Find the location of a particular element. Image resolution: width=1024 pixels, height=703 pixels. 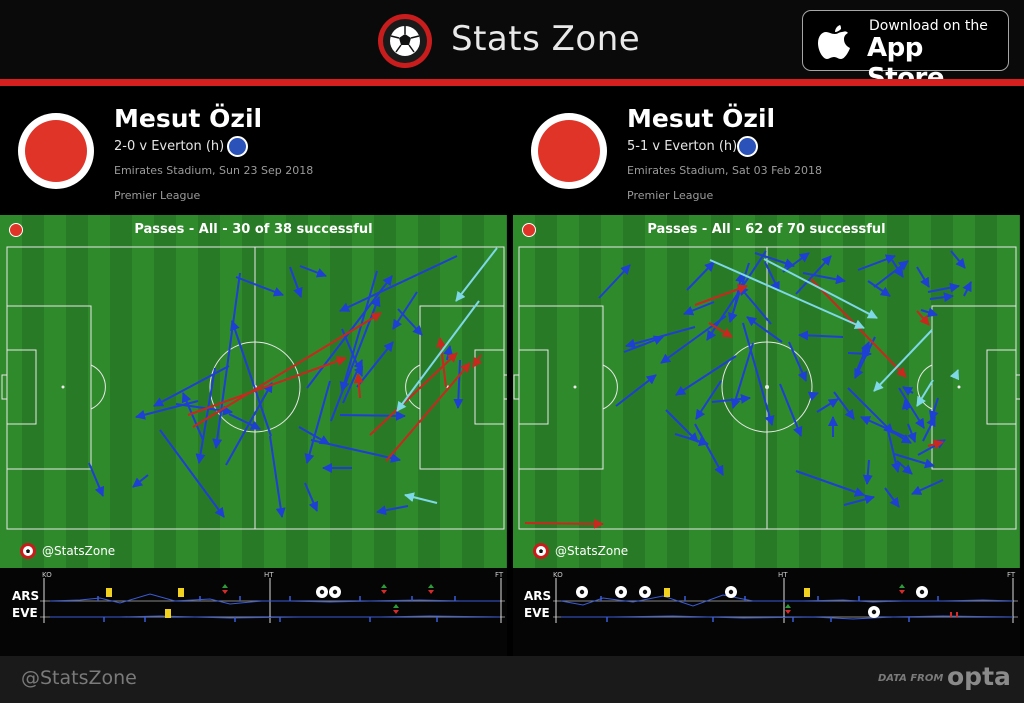

data-from-label: DATA FROM is located at coordinates (911, 678).